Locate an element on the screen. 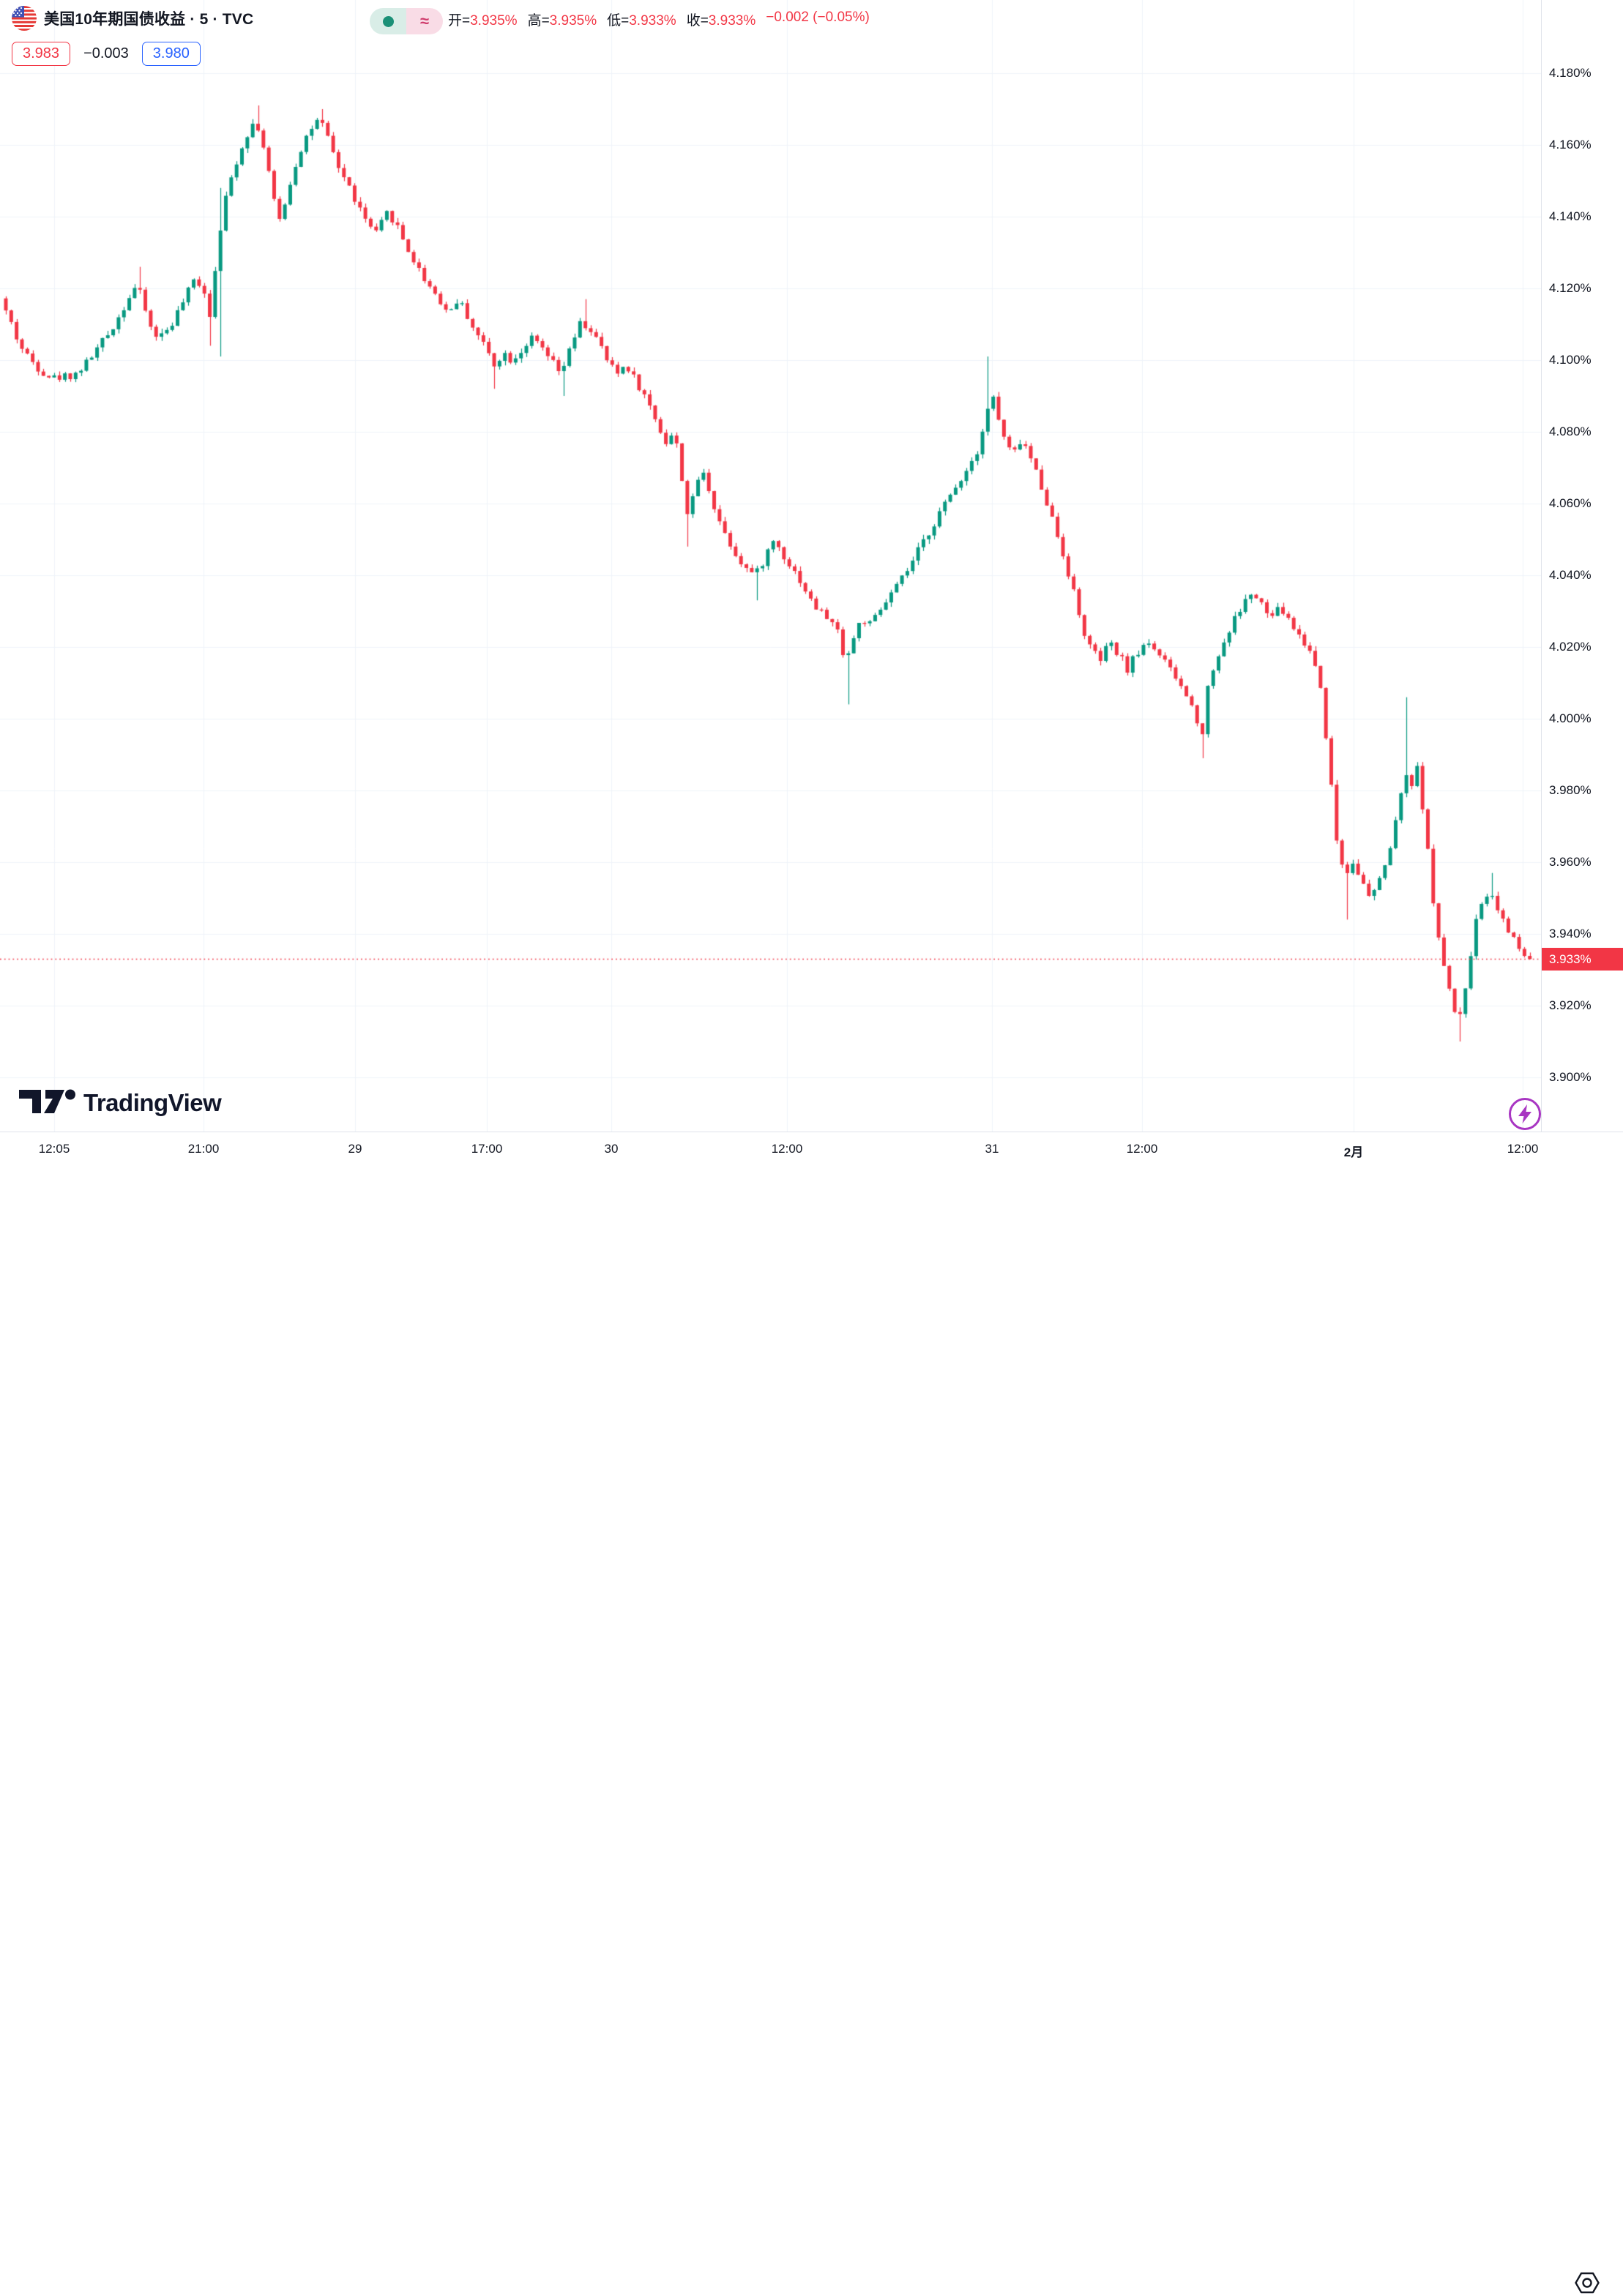 The width and height of the screenshot is (1623, 2296). quote-row: 3.983 −0.003 3.980 is located at coordinates (106, 54).